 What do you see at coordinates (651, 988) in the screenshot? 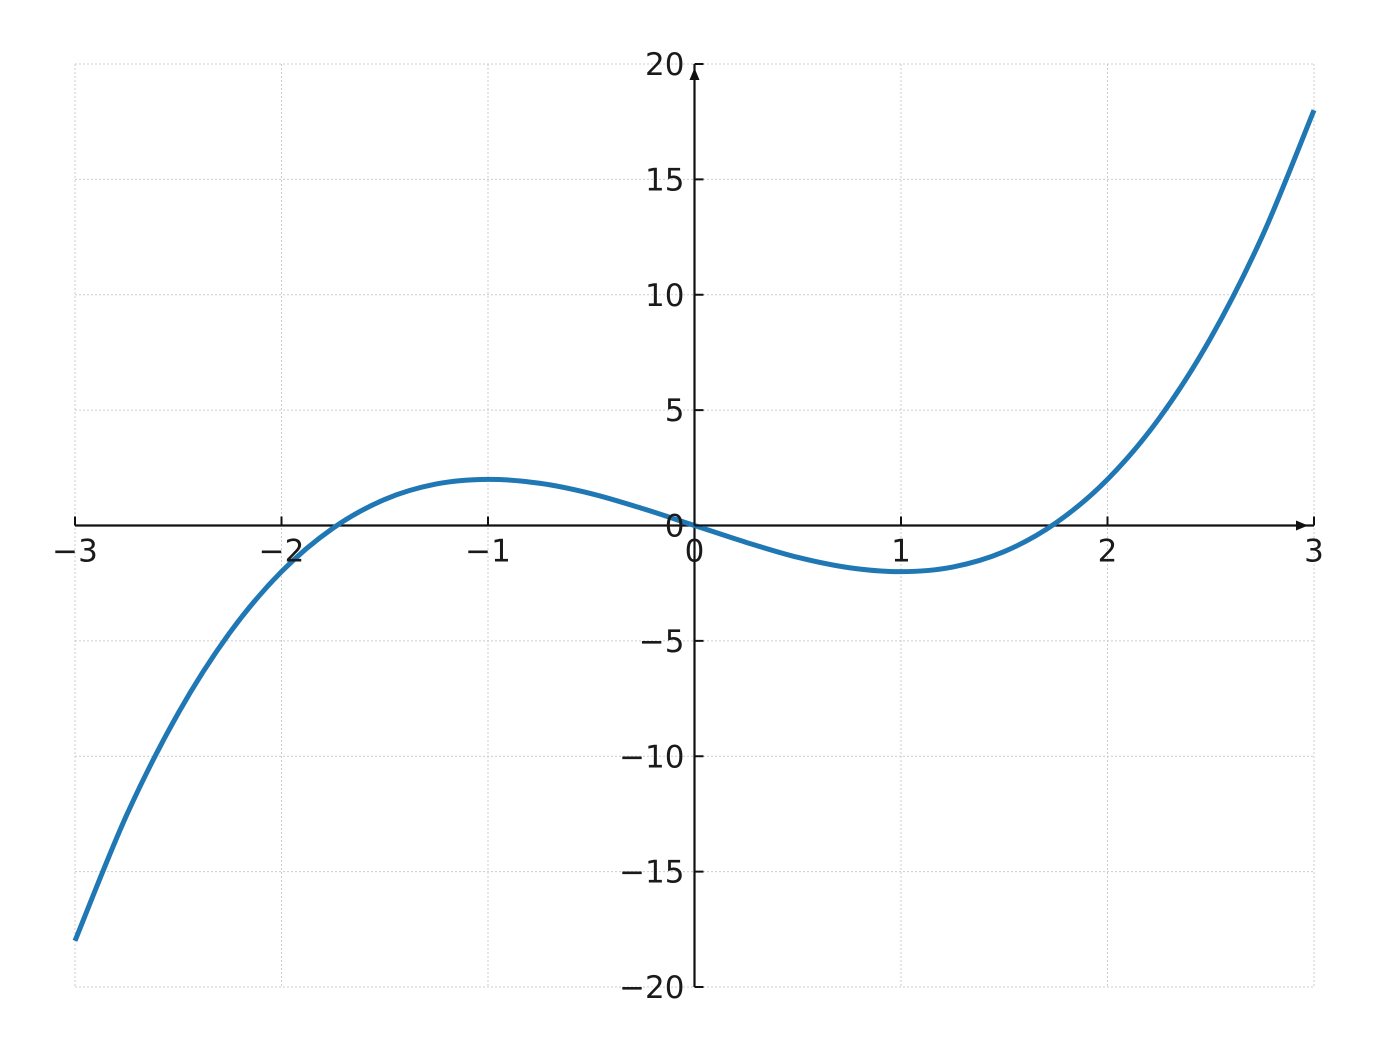
I see `y-tick-label: −20` at bounding box center [651, 988].